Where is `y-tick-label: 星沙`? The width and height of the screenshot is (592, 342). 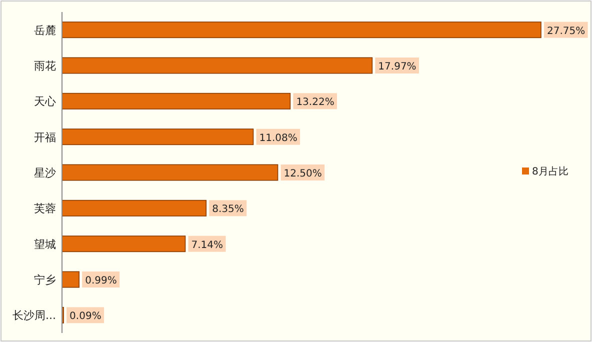
y-tick-label: 星沙 is located at coordinates (45, 173).